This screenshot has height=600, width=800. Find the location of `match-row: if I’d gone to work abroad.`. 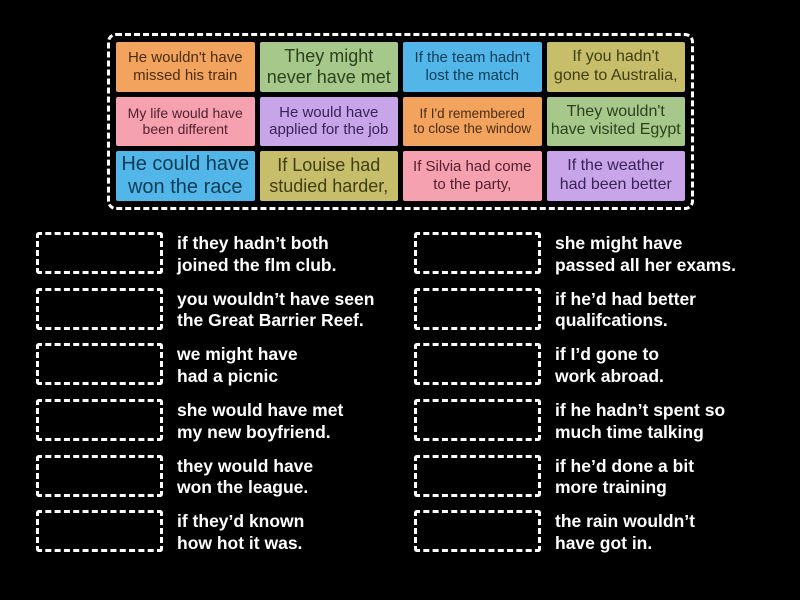

match-row: if I’d gone to work abroad. is located at coordinates (575, 364).